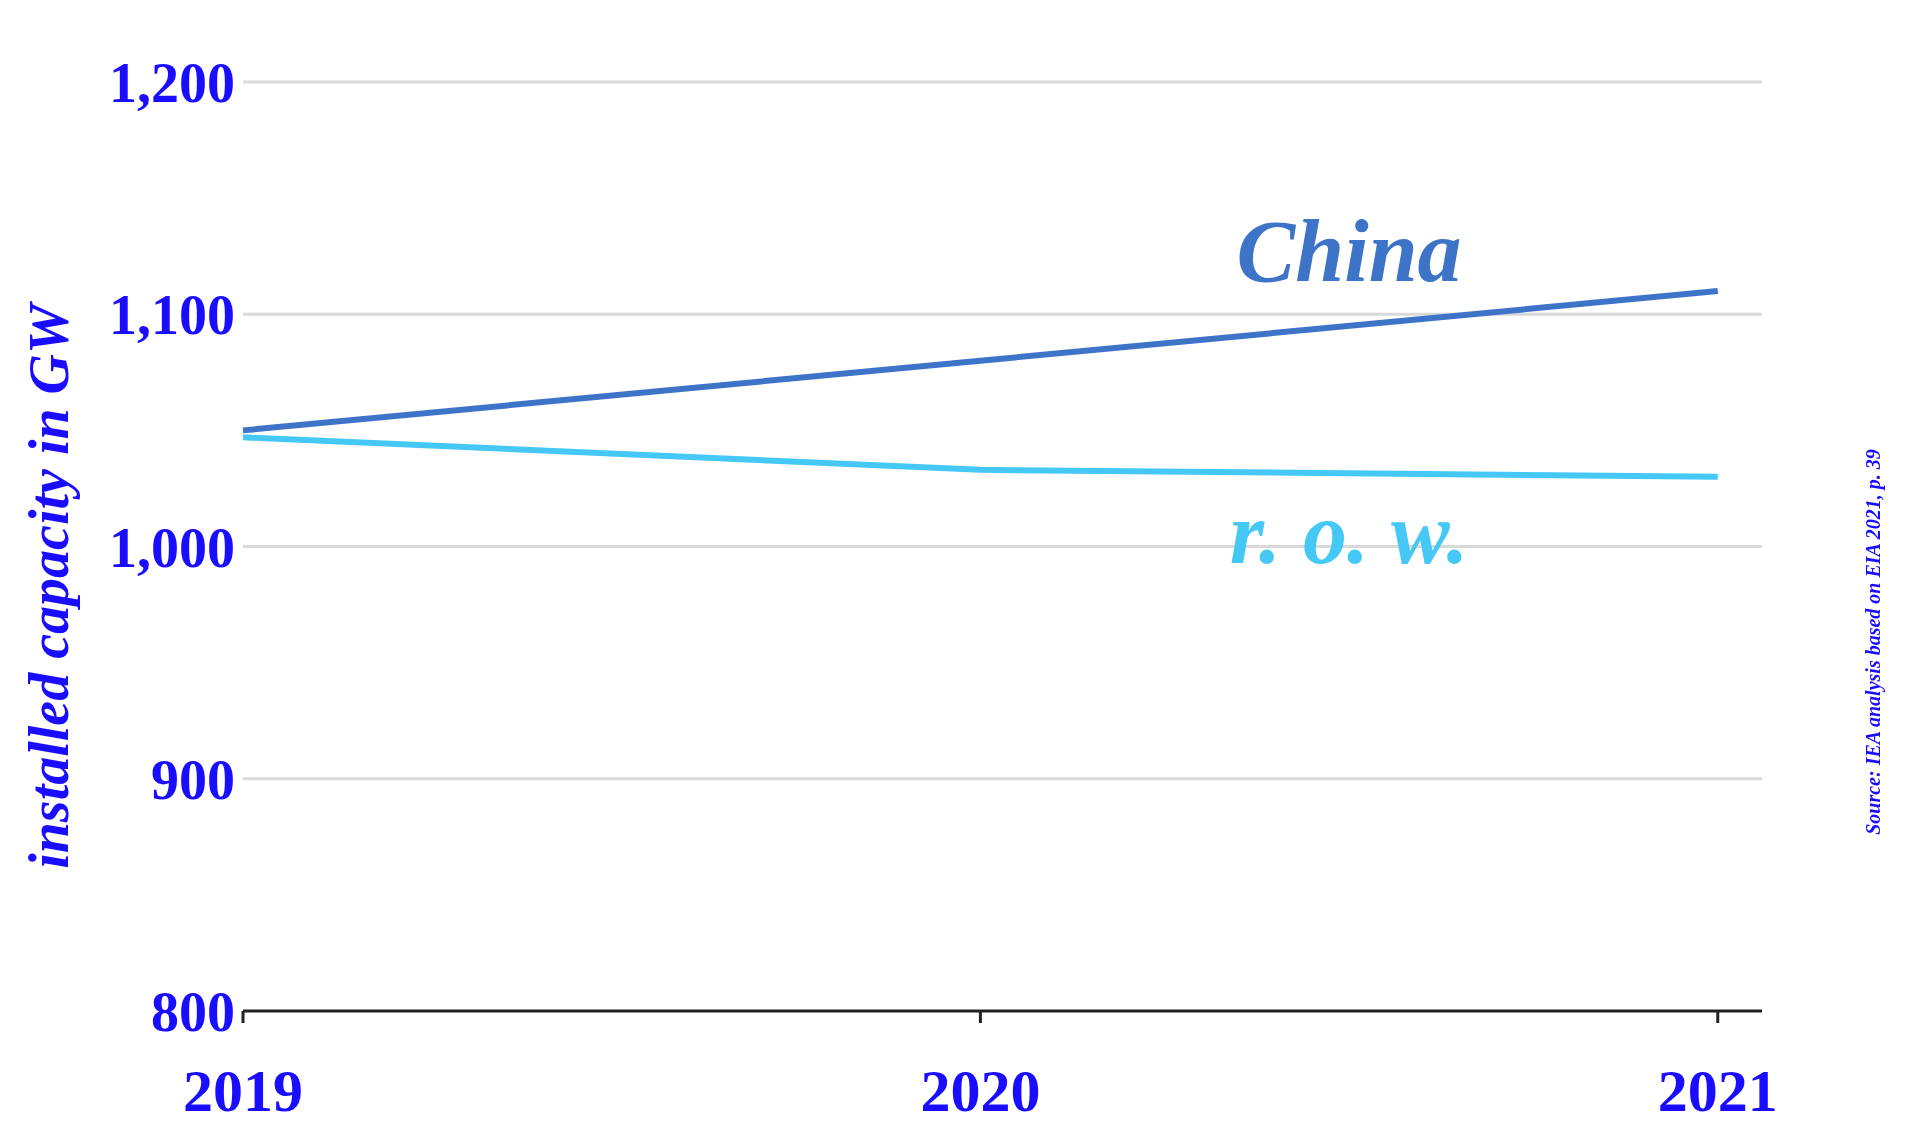 This screenshot has width=1915, height=1124. I want to click on x-tick-label: 2020, so click(980, 1091).